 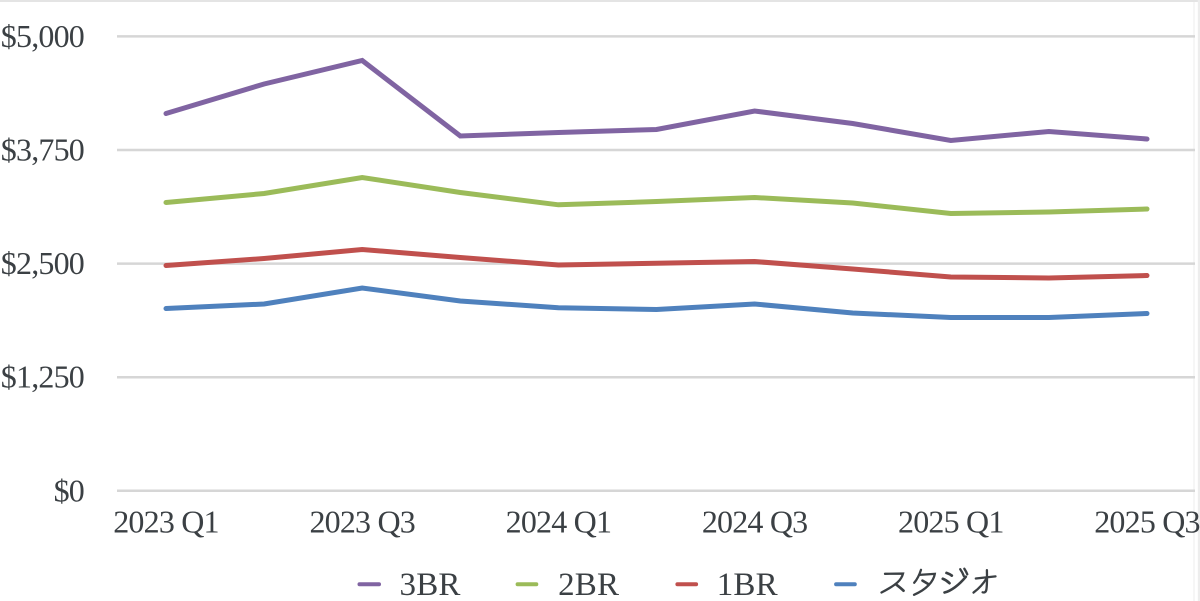 What do you see at coordinates (559, 522) in the screenshot?
I see `svg-text: 2024 Q1` at bounding box center [559, 522].